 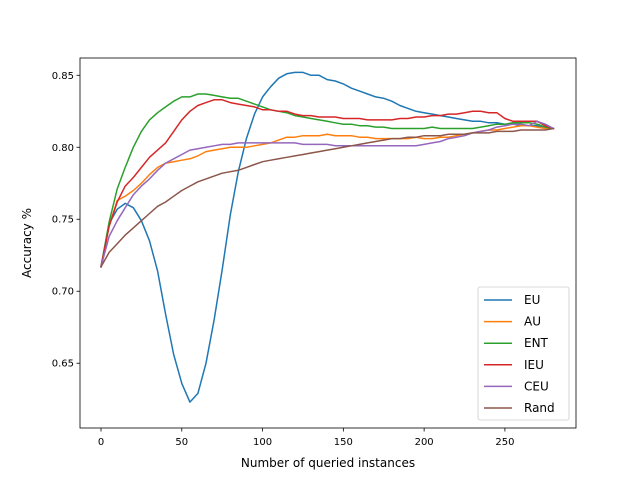 I want to click on x-tick-label: 250, so click(x=504, y=442).